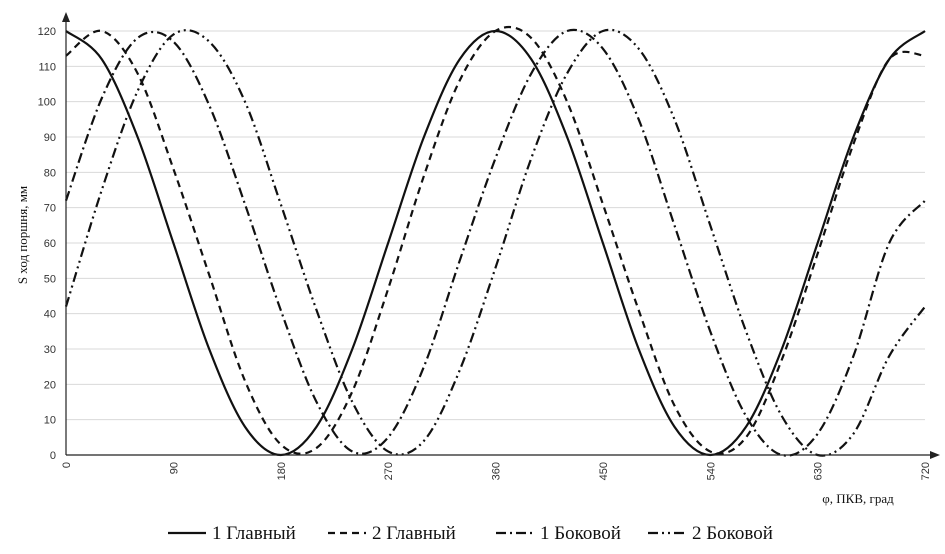 This screenshot has width=945, height=554. Describe the element at coordinates (50, 244) in the screenshot. I see `y-tick-label: 60` at that location.